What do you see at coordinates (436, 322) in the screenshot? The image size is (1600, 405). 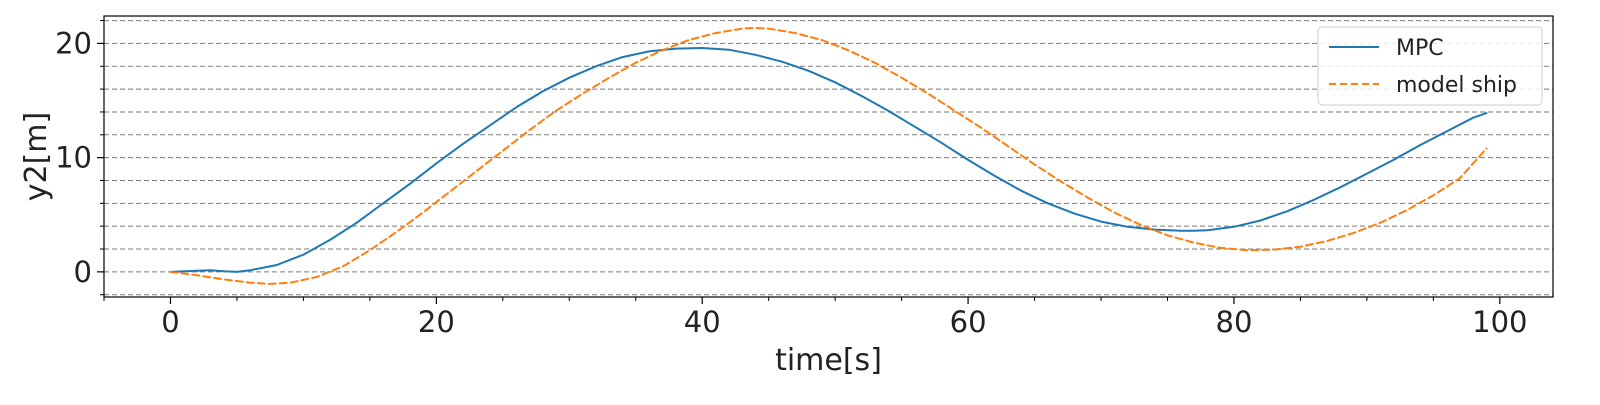 I see `x-tick-label: 20` at bounding box center [436, 322].